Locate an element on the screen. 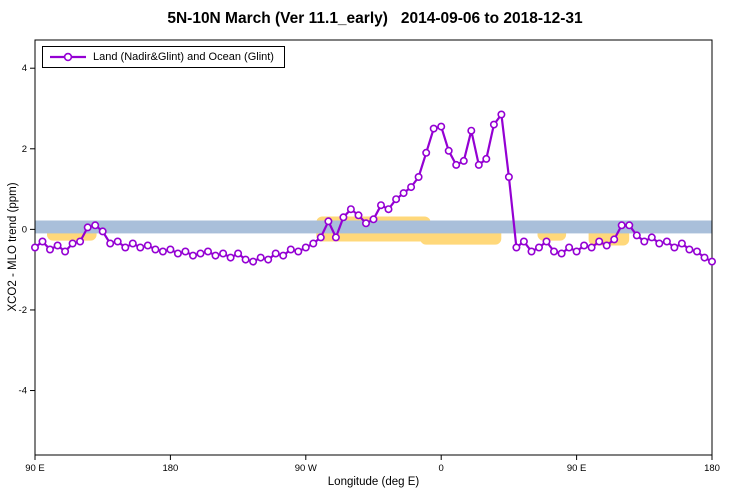  x-axis-label: Longitude (deg E) is located at coordinates (373, 482).